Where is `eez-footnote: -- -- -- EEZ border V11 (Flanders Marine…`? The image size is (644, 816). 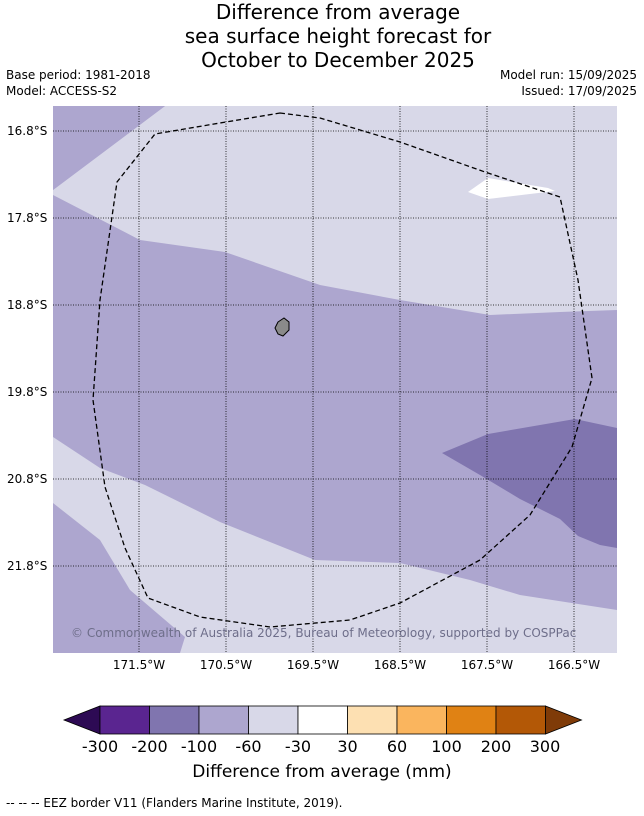
eez-footnote: -- -- -- EEZ border V11 (Flanders Marine… is located at coordinates (174, 803).